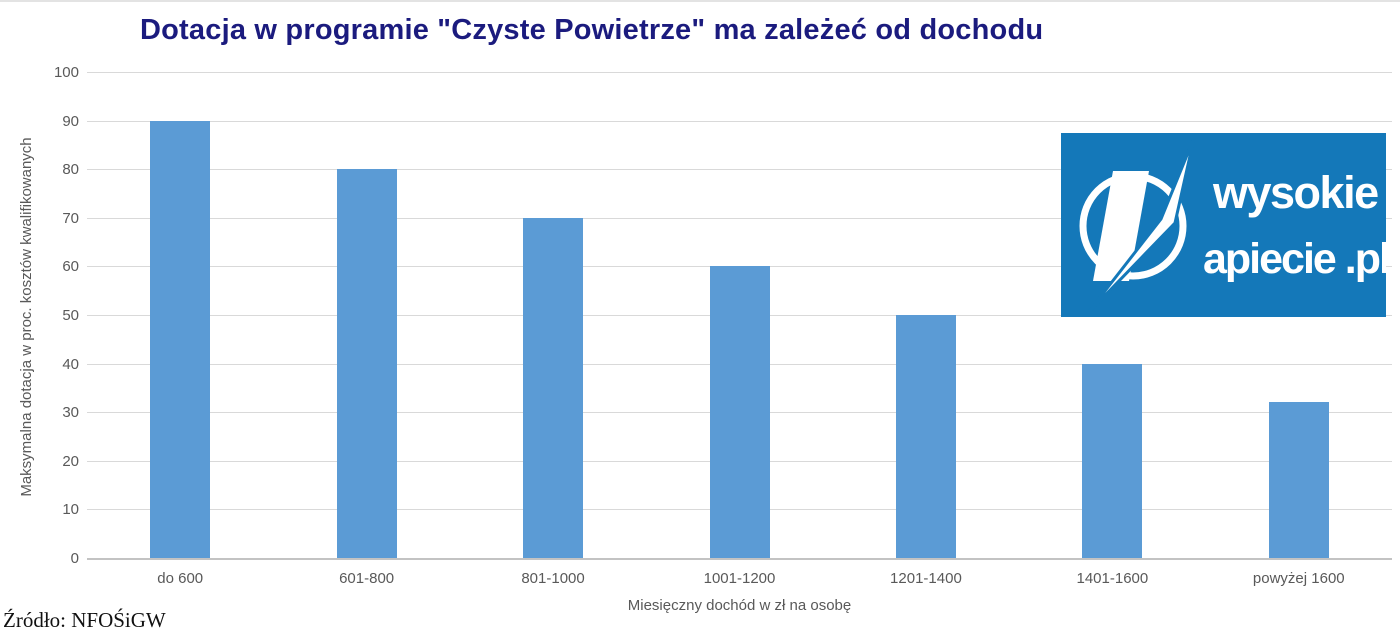  What do you see at coordinates (1295, 192) in the screenshot?
I see `logo-text-line1: wysokie` at bounding box center [1295, 192].